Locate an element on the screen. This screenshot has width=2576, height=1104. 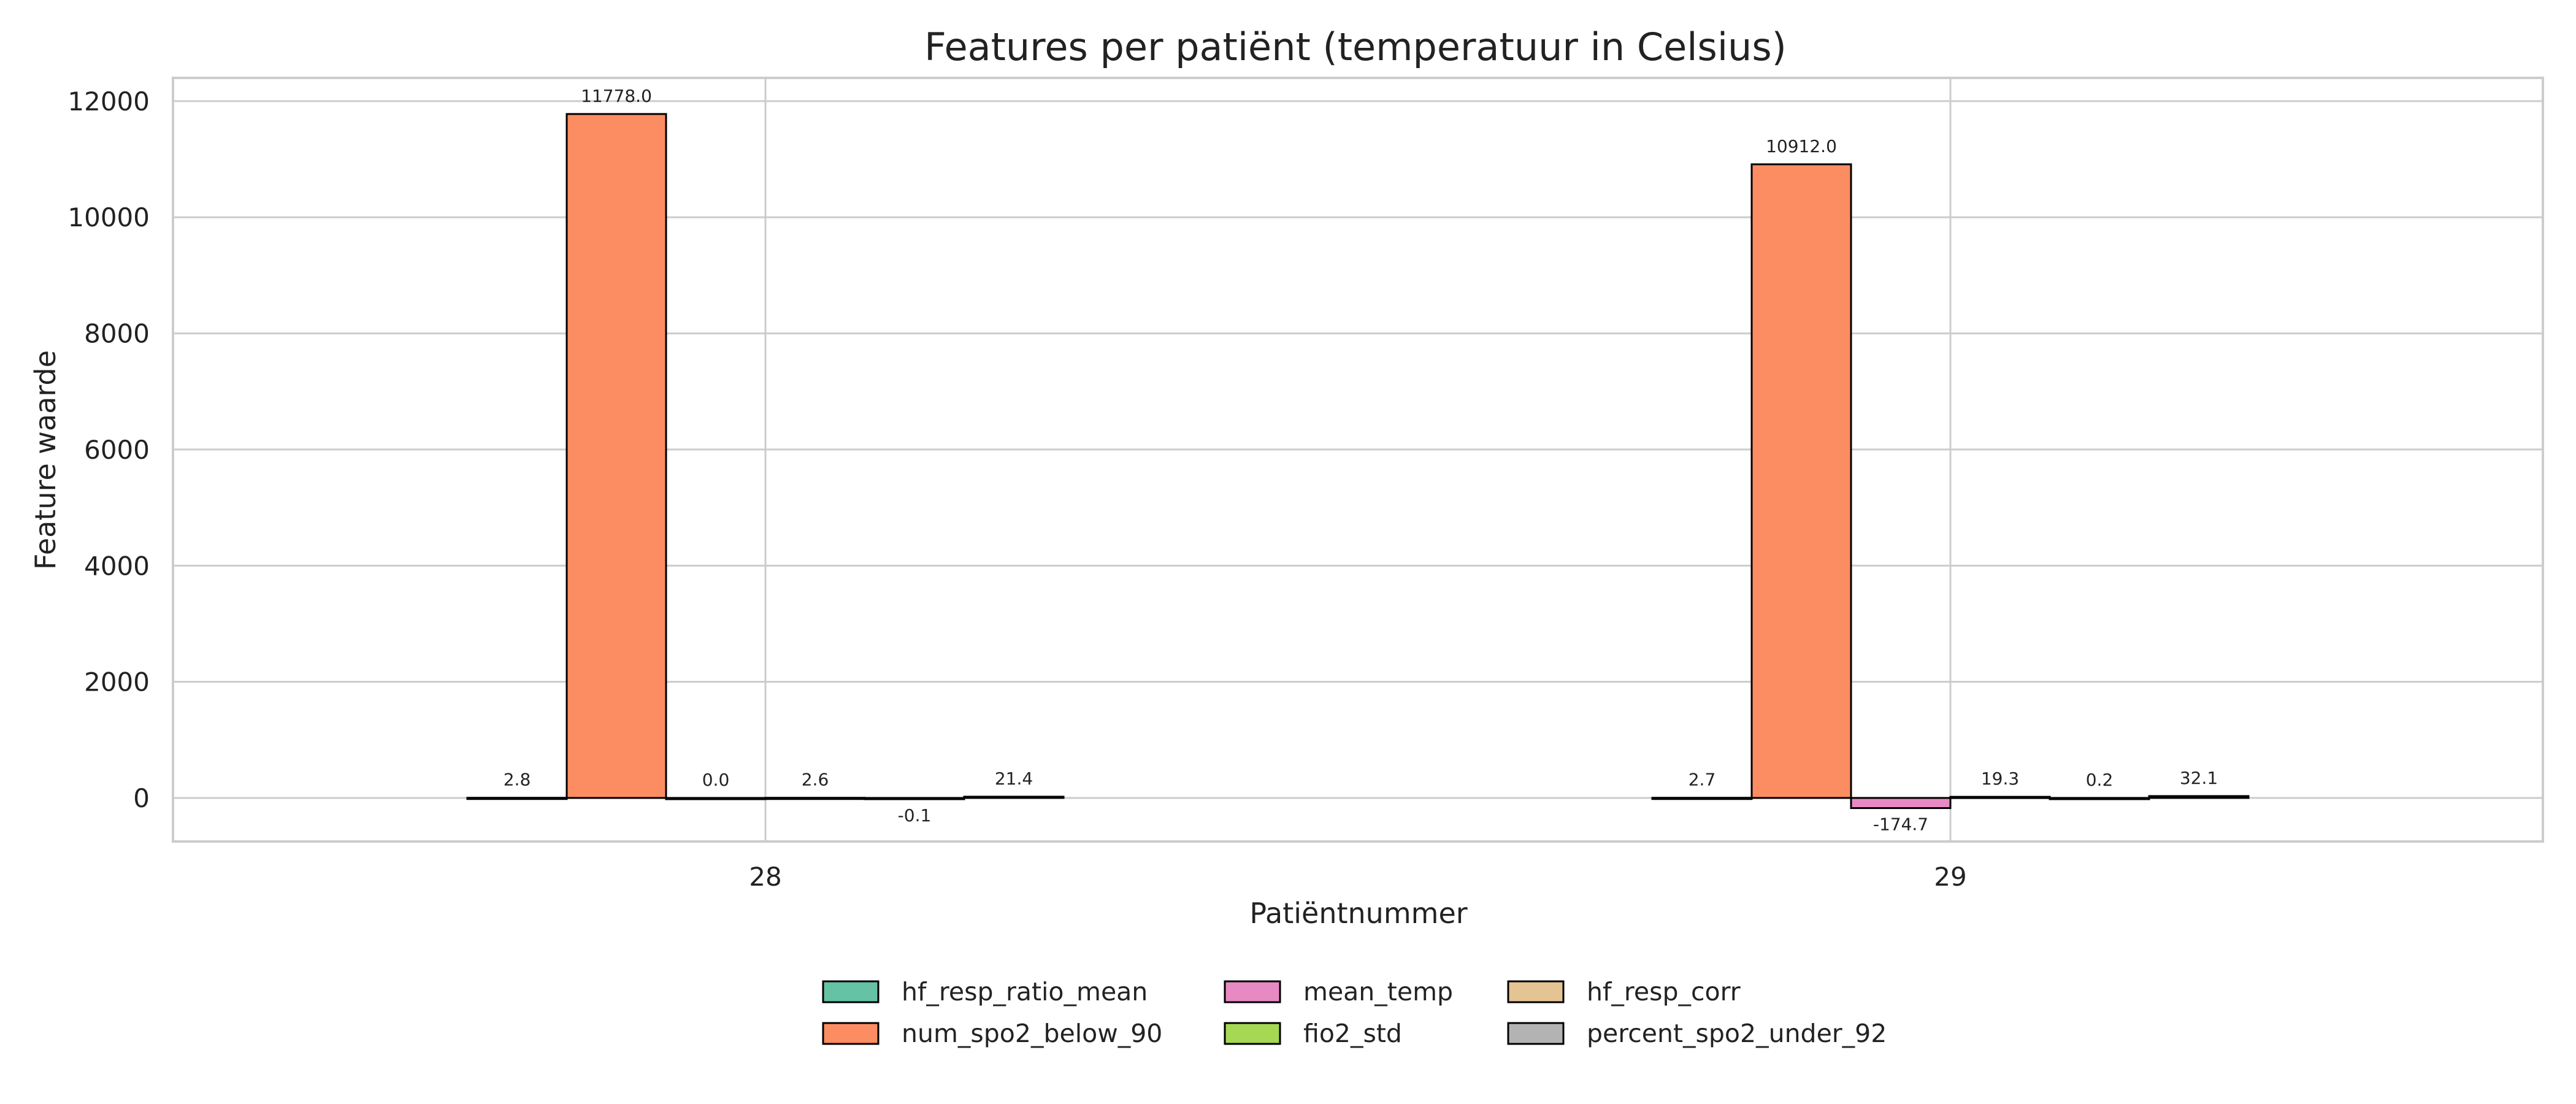
legend-label: percent_spo2_under_92 is located at coordinates (1737, 1033).